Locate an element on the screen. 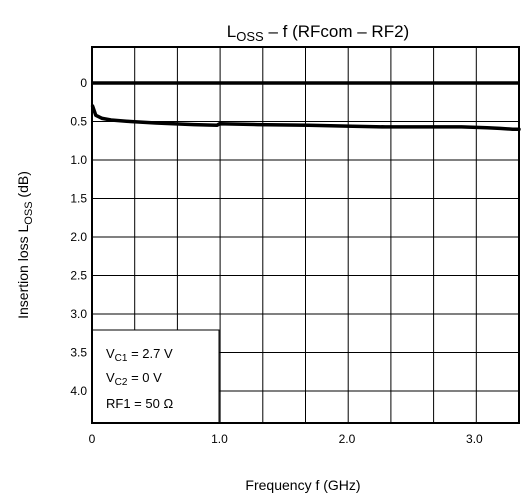  condition-rf1: RF1 = 50 Ω is located at coordinates (139, 403).